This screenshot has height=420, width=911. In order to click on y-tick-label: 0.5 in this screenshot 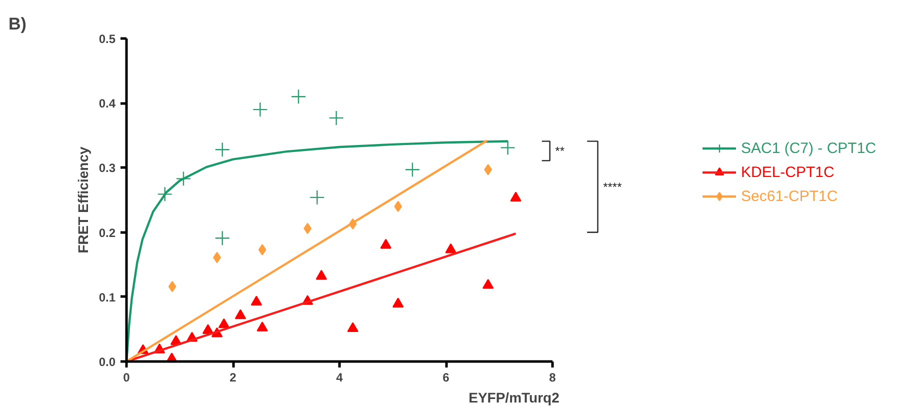, I will do `click(107, 39)`.